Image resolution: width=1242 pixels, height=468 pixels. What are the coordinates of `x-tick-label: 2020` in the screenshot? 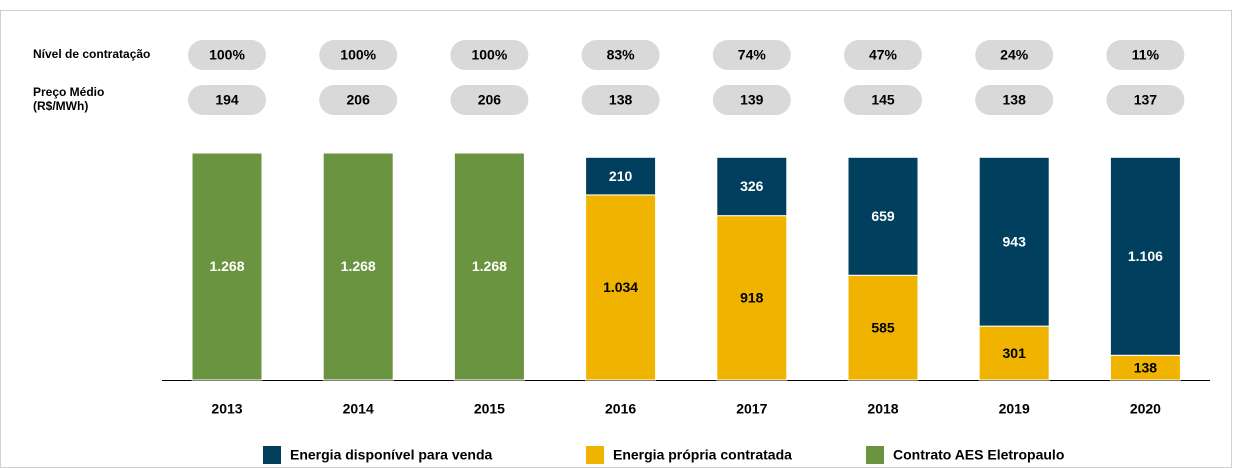 It's located at (1145, 409).